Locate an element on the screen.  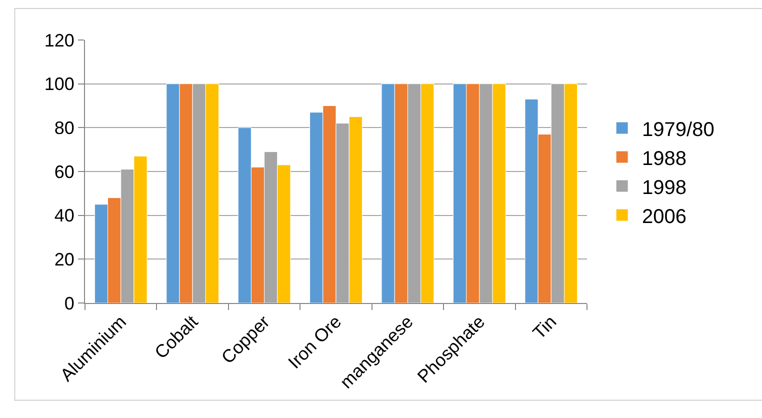
y-tick-label: 60 is located at coordinates (64, 172).